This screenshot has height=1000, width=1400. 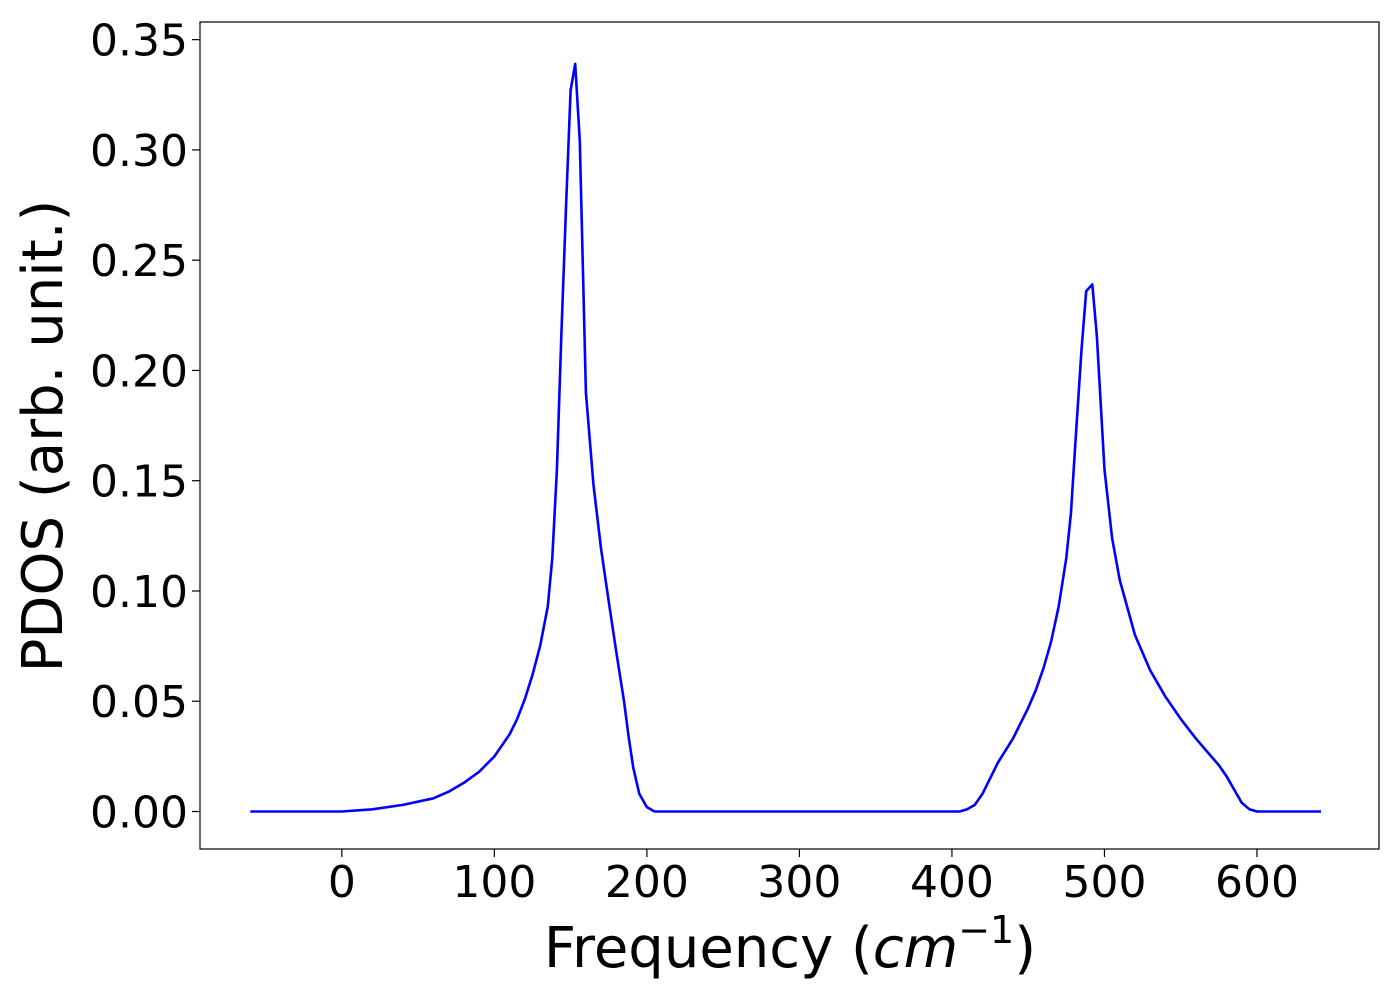 I want to click on y-tick-label: 0.10, so click(x=139, y=592).